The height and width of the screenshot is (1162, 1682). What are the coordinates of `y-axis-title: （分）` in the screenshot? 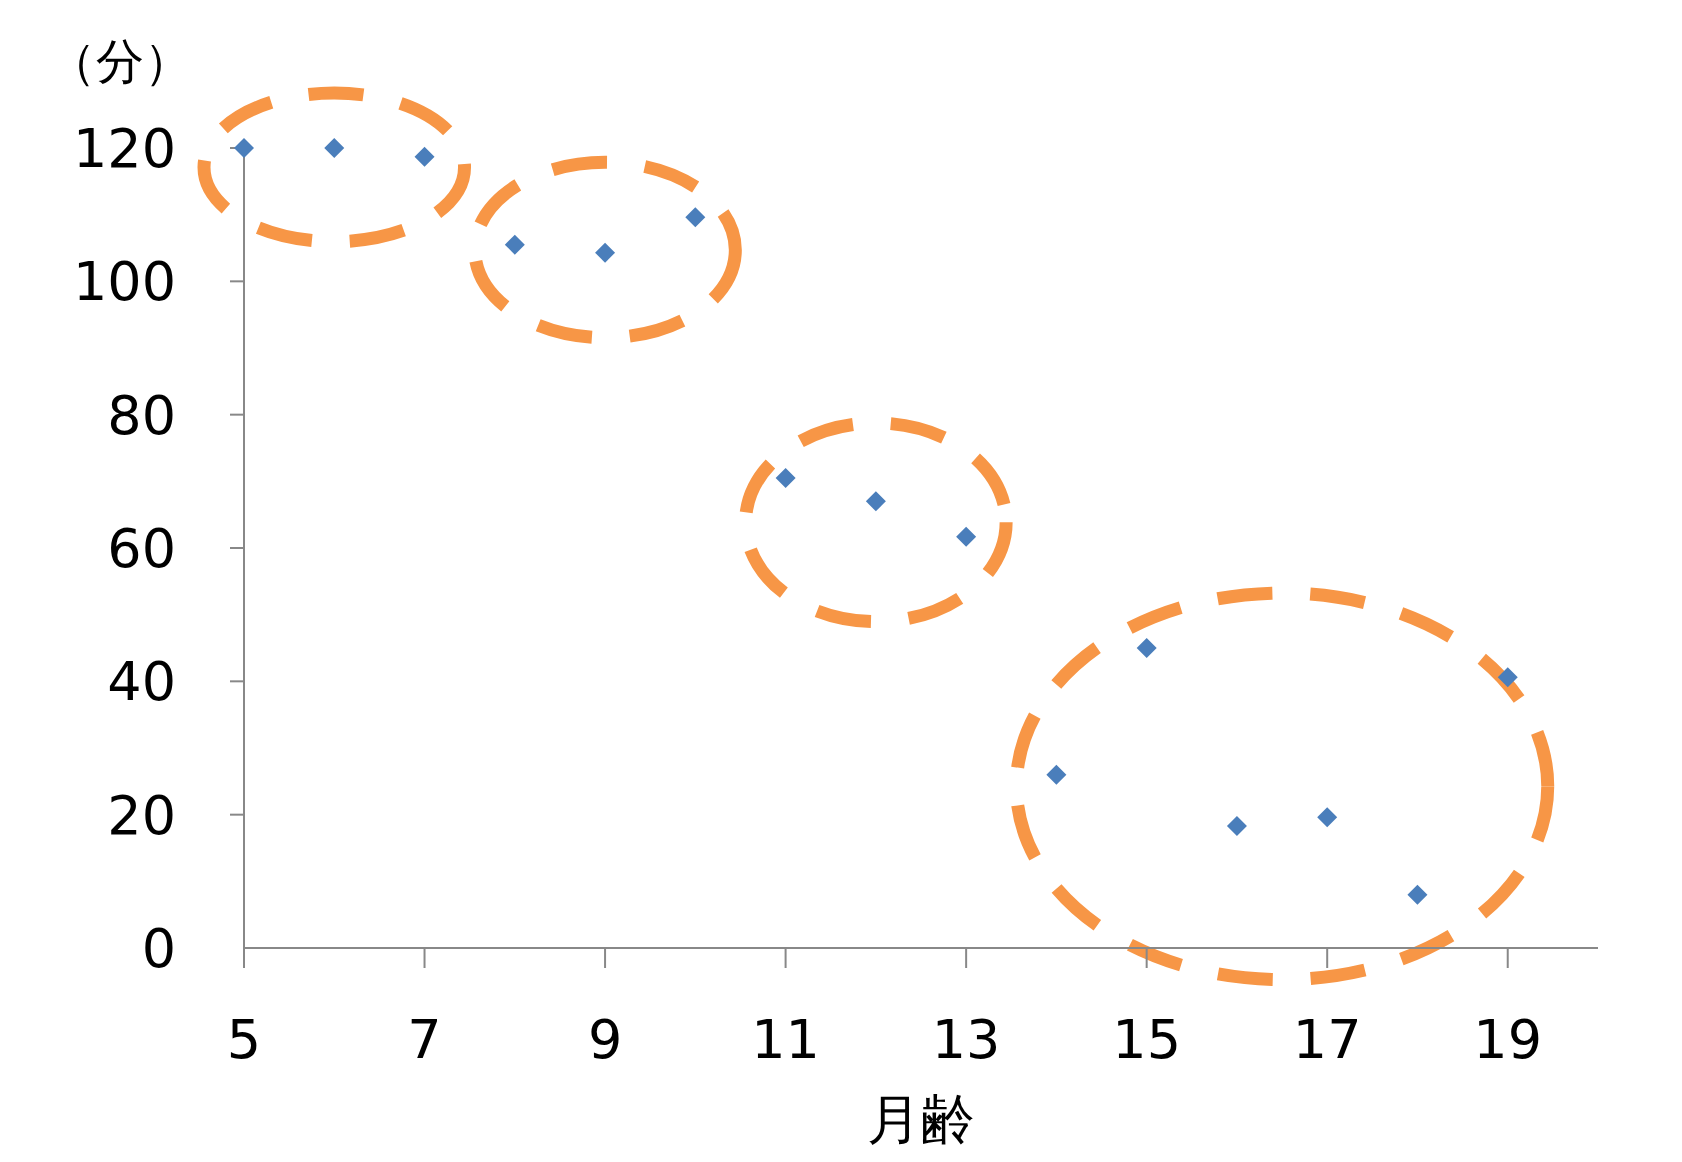 It's located at (120, 61).